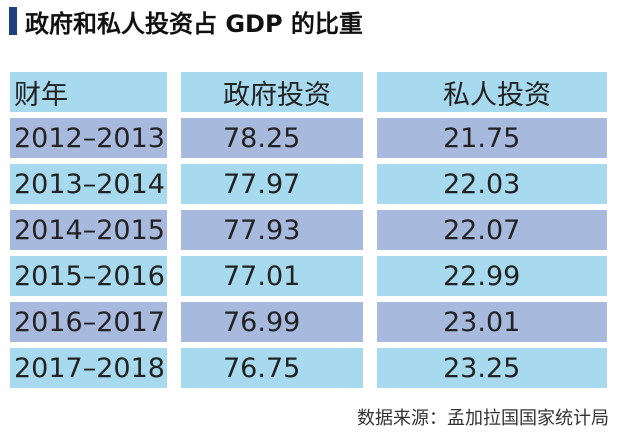 This screenshot has height=435, width=621. I want to click on title-accent-bar, so click(13, 21).